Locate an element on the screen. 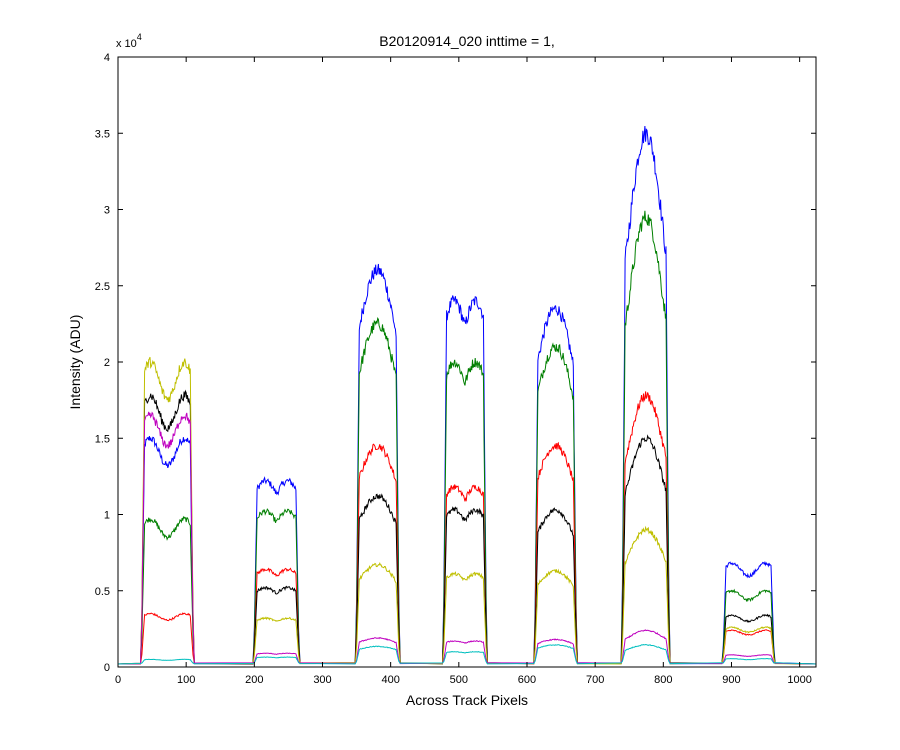 The height and width of the screenshot is (750, 900). x-tick-label: 900 is located at coordinates (731, 680).